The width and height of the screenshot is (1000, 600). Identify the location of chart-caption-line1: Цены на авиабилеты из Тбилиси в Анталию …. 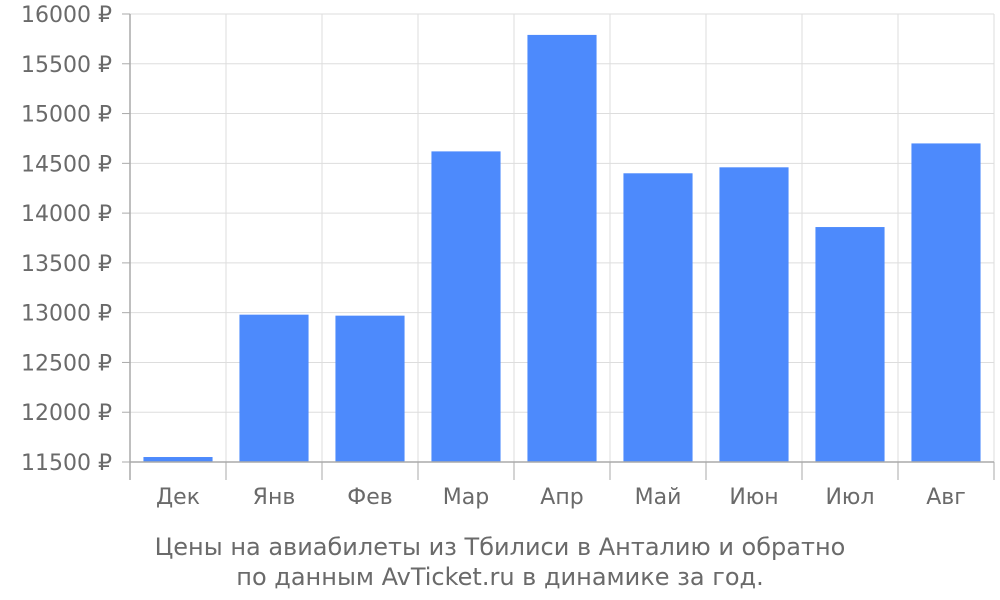
(500, 547).